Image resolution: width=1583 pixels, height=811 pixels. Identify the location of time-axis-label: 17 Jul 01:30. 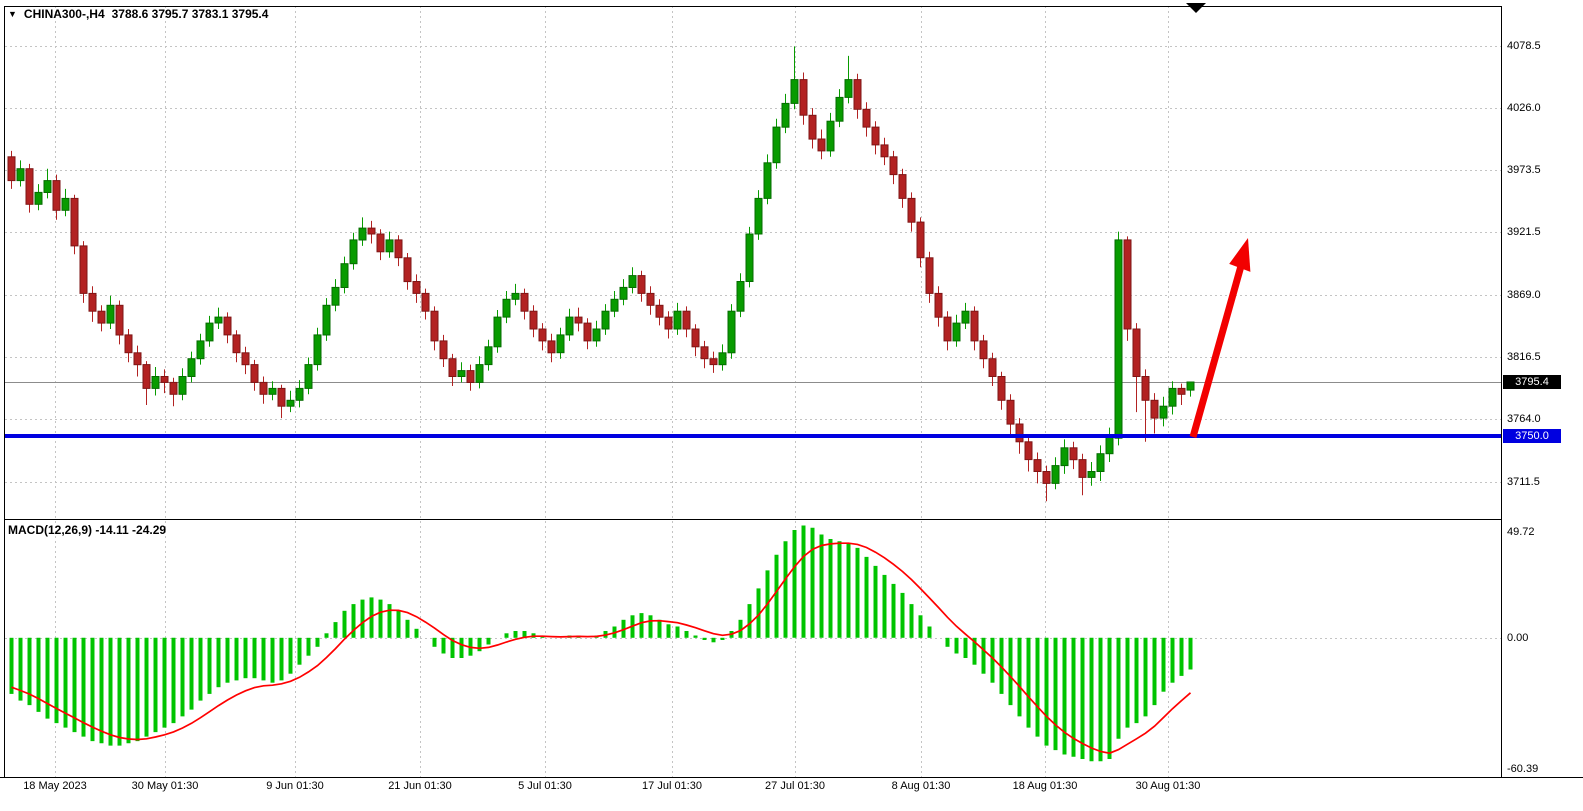
(672, 786).